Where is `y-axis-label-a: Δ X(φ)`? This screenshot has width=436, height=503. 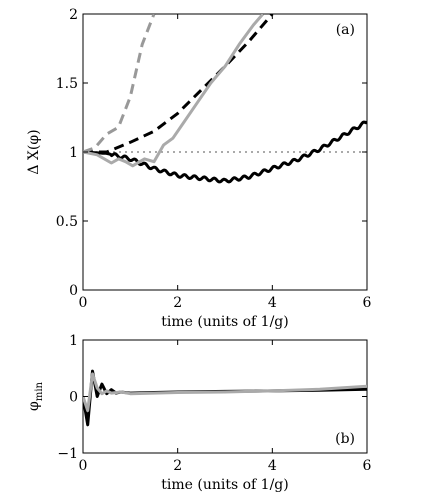
y-axis-label-a: Δ X(φ) is located at coordinates (34, 151).